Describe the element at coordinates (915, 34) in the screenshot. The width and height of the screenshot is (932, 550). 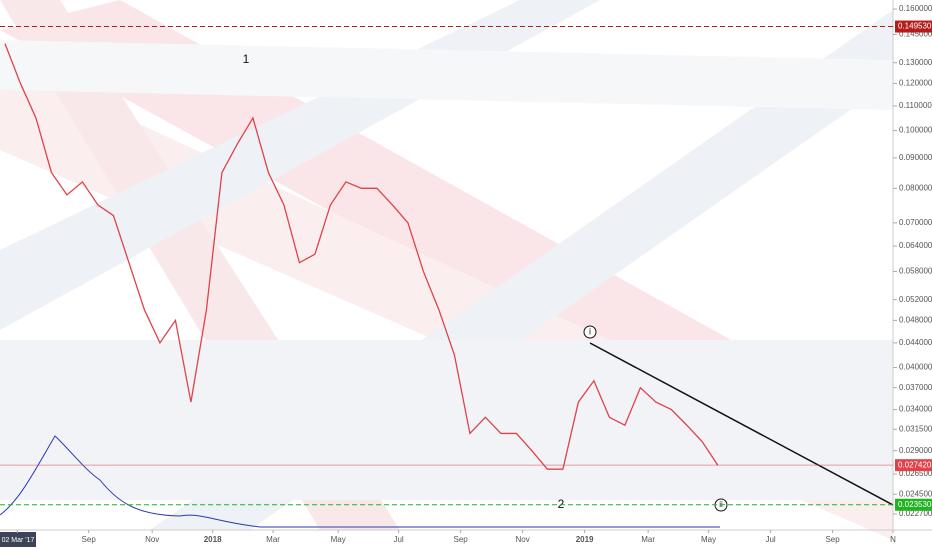
I see `y-tick-label: 0.145000` at that location.